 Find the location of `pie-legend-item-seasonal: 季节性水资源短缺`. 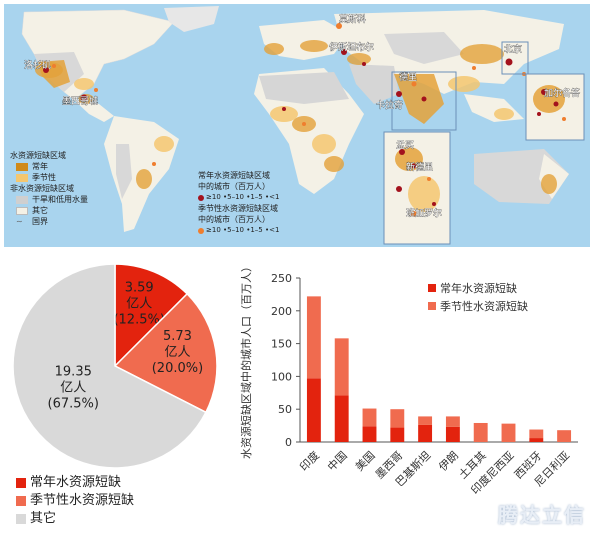

pie-legend-item-seasonal: 季节性水资源短缺 is located at coordinates (75, 501).